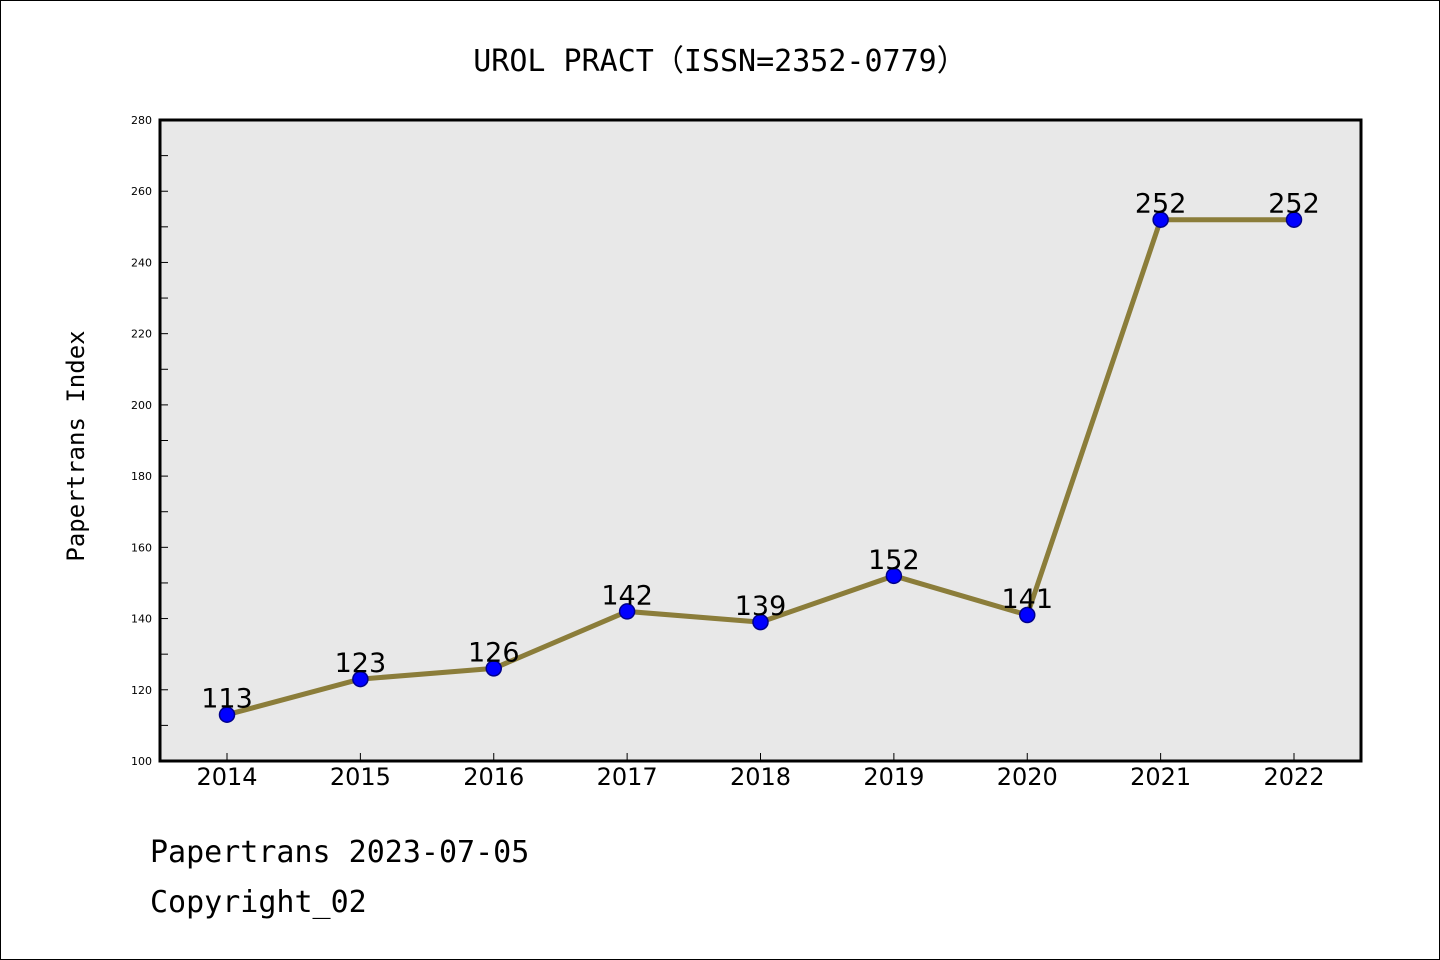 This screenshot has height=960, width=1440. Describe the element at coordinates (893, 777) in the screenshot. I see `x-tick-label: 2019` at that location.